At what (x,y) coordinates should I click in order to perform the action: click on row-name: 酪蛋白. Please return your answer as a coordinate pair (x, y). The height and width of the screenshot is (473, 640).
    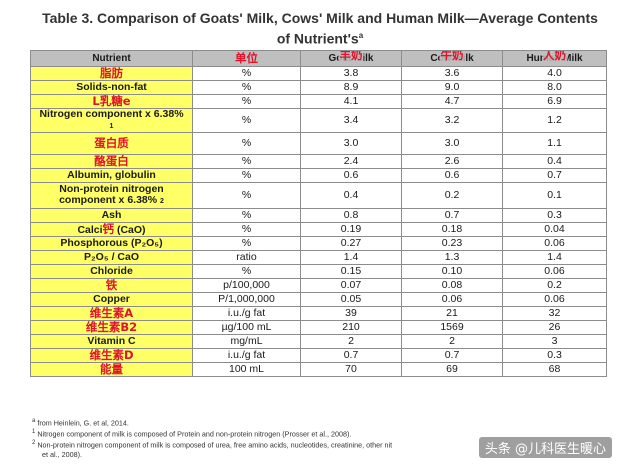
    Looking at the image, I should click on (111, 161).